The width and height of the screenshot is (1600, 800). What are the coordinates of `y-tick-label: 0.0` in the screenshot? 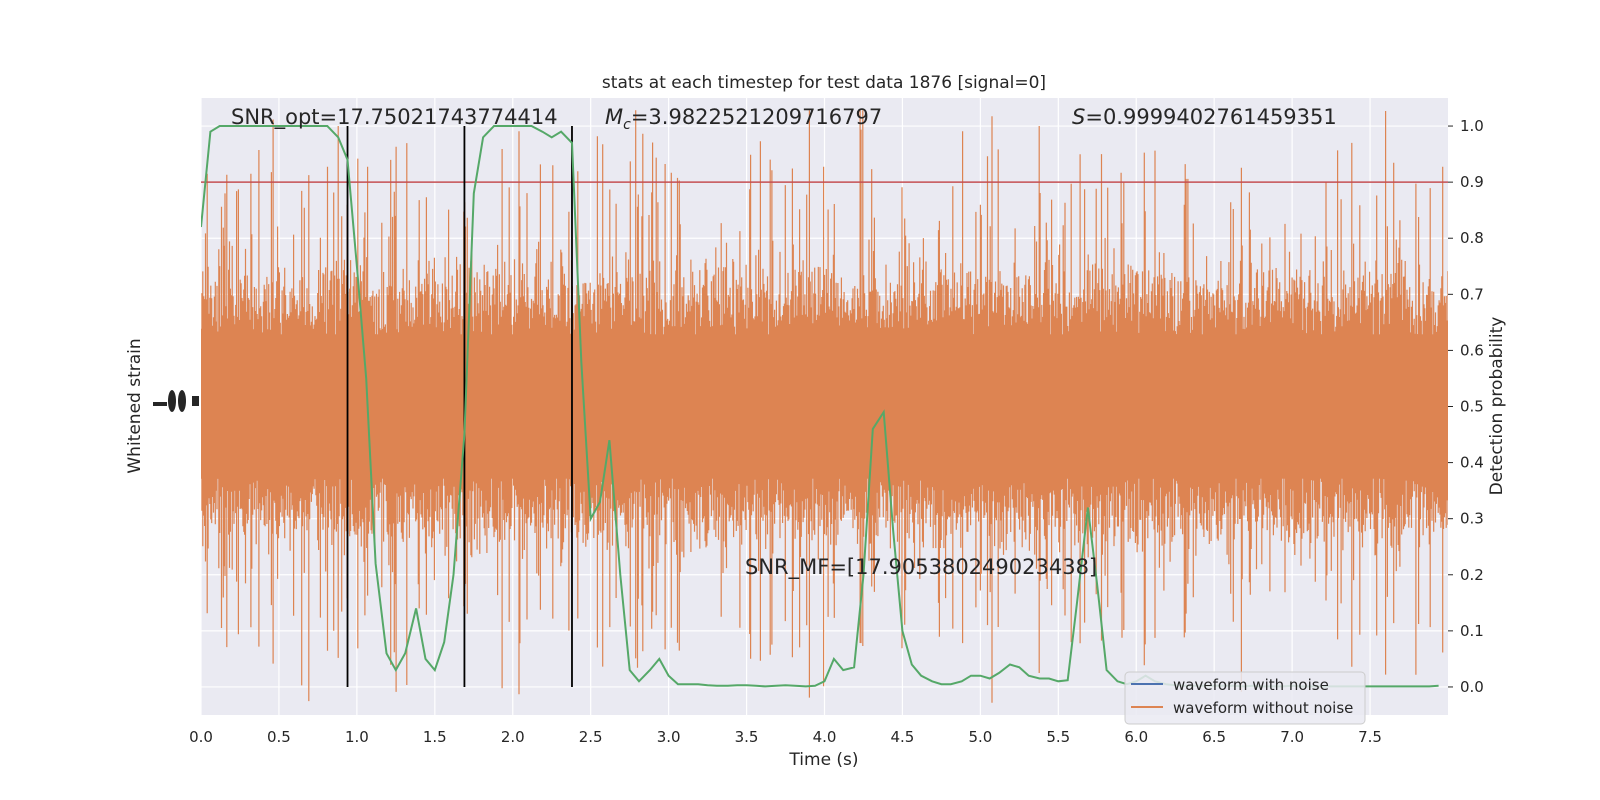 It's located at (1472, 687).